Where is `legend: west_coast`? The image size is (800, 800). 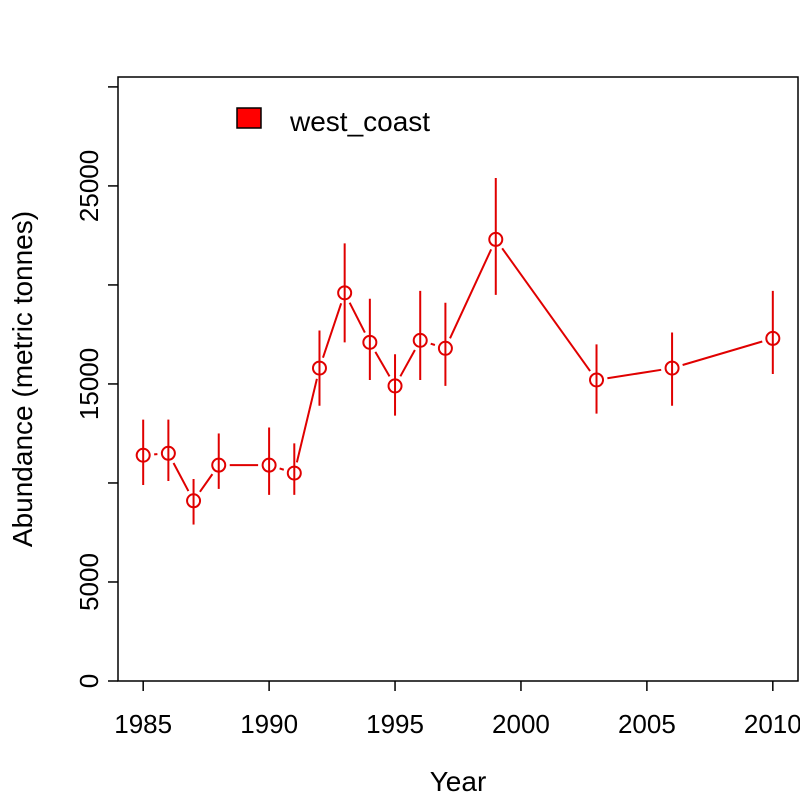 legend: west_coast is located at coordinates (333, 121).